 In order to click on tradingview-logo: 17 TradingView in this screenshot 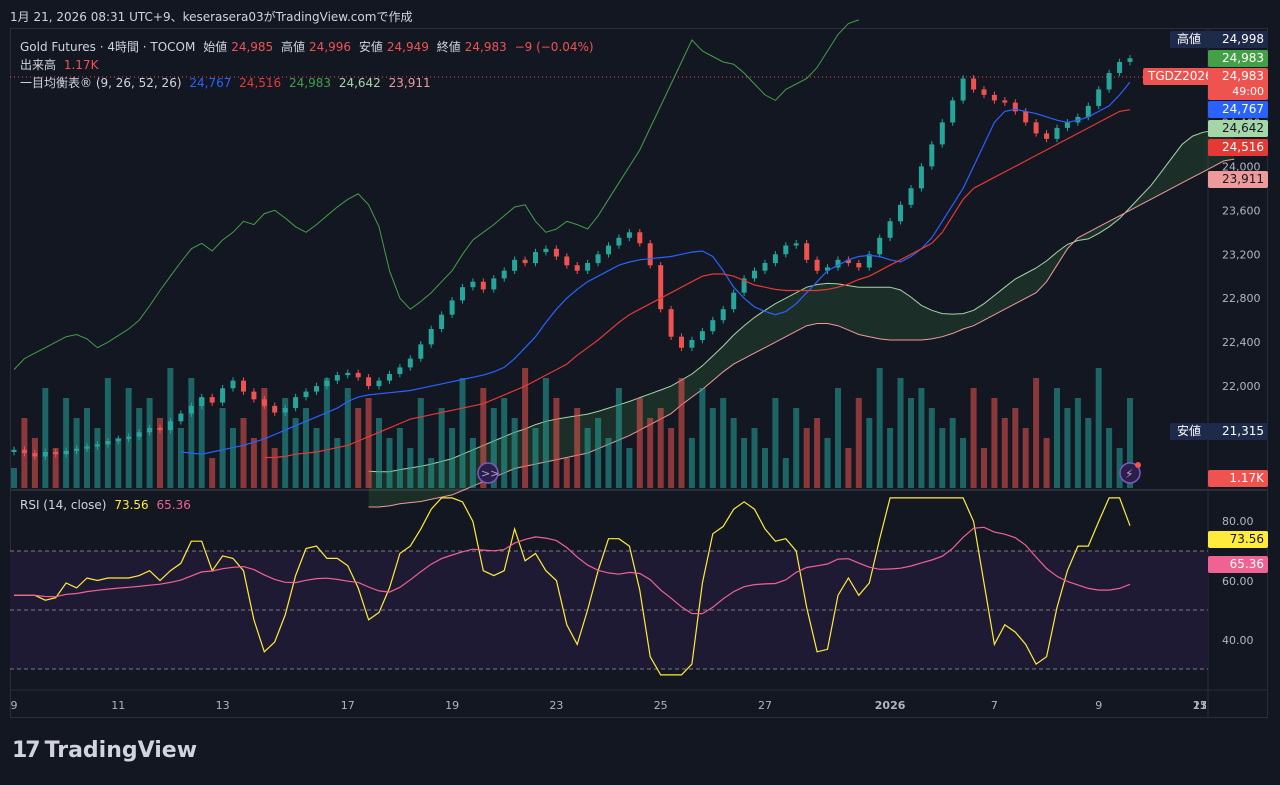, I will do `click(104, 750)`.